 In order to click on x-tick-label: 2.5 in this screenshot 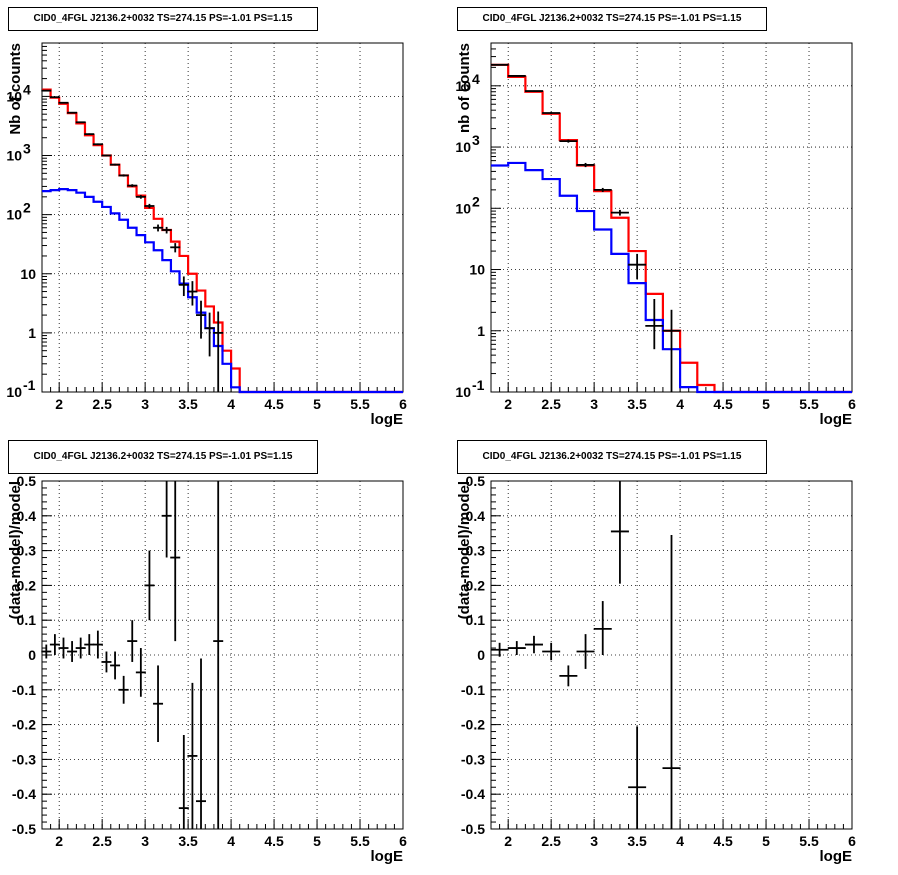, I will do `click(551, 841)`.